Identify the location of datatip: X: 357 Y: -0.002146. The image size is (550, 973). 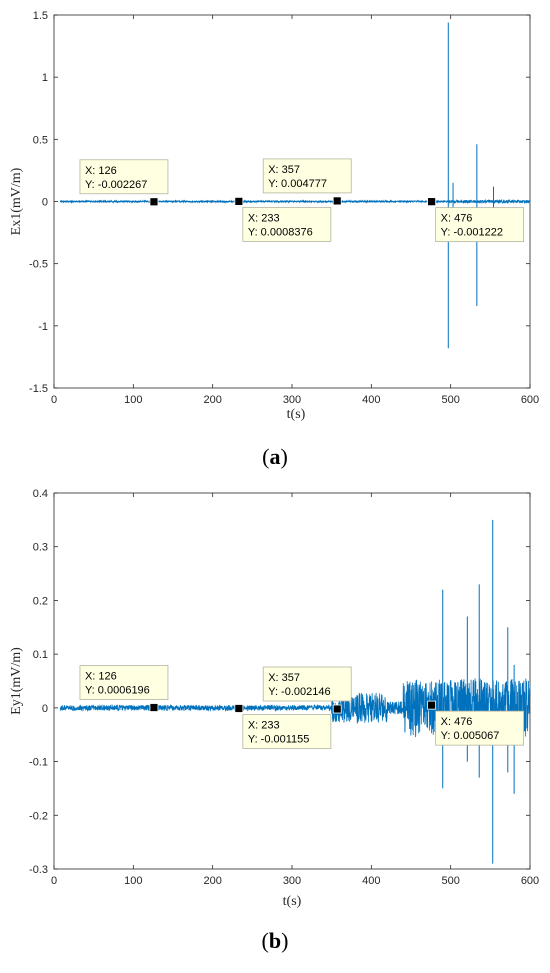
(307, 690).